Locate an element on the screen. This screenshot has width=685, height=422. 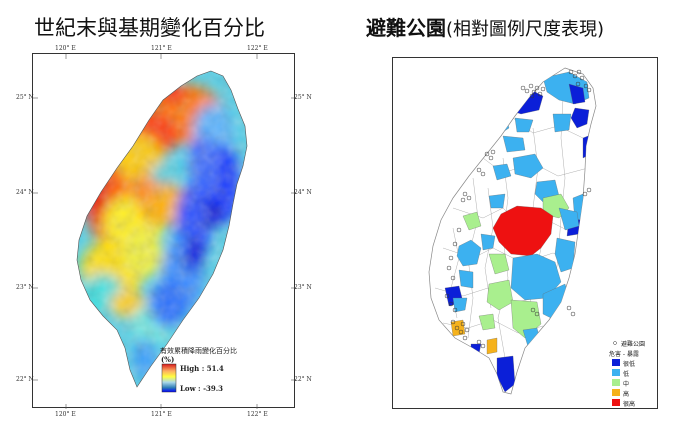
legend-label-medium: 中 is located at coordinates (626, 384).